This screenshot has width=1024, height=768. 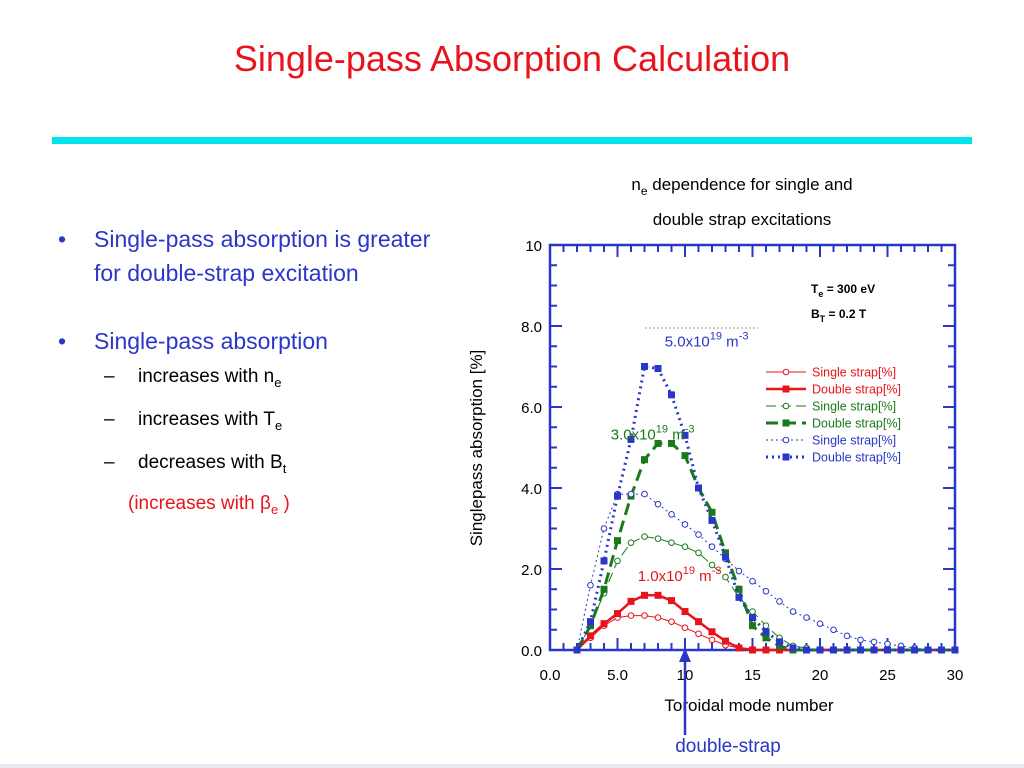 I want to click on y-tick-label: 0.0, so click(x=531, y=651).